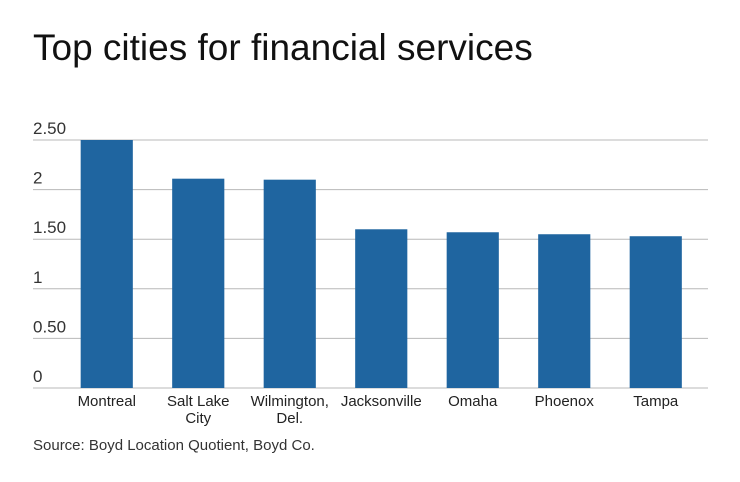  What do you see at coordinates (174, 445) in the screenshot?
I see `source-note: Source: Boyd Location Quotient, Boyd Co.` at bounding box center [174, 445].